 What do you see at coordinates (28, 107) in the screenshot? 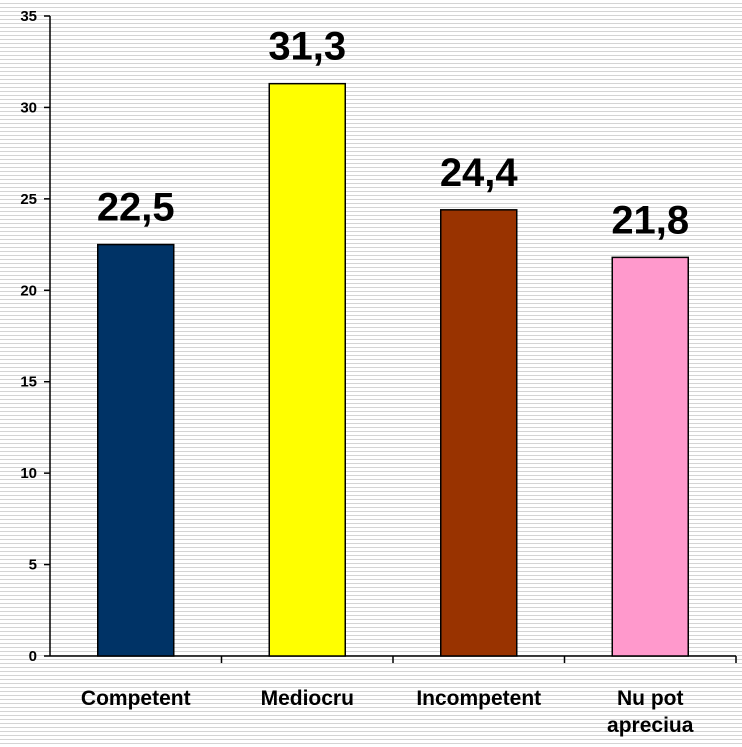
I see `y-tick-label: 30` at bounding box center [28, 107].